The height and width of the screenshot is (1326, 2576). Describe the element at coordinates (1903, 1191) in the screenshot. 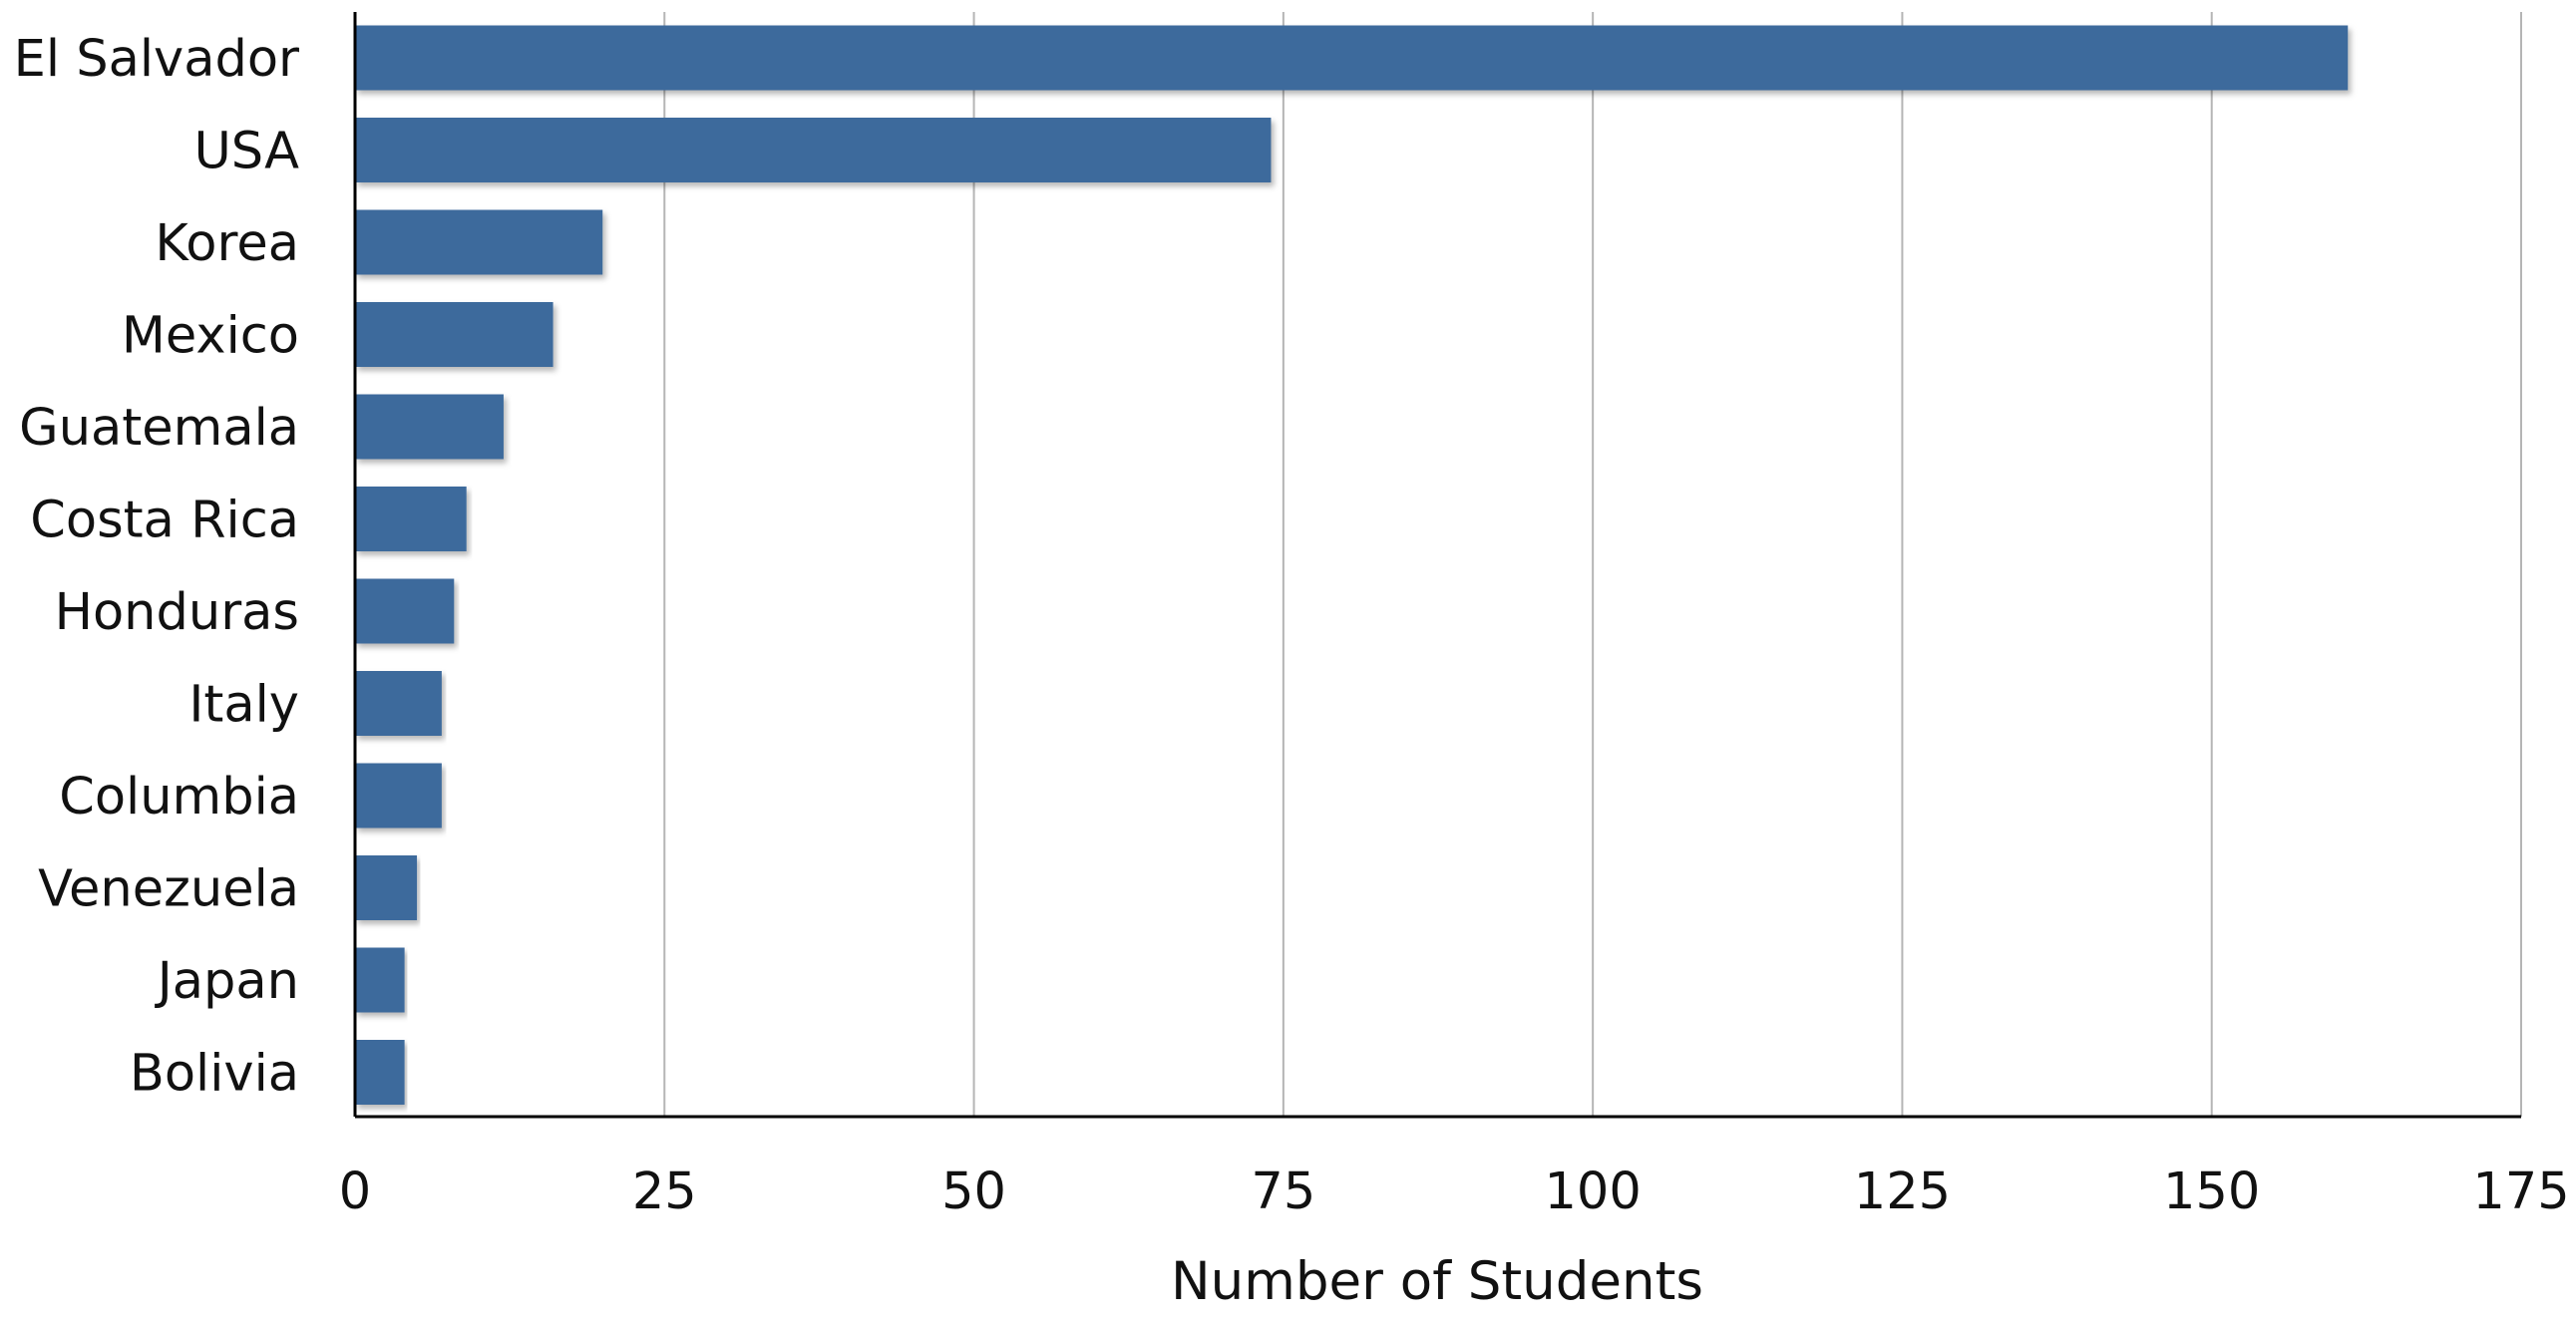

I see `x-tick-label: 125` at that location.